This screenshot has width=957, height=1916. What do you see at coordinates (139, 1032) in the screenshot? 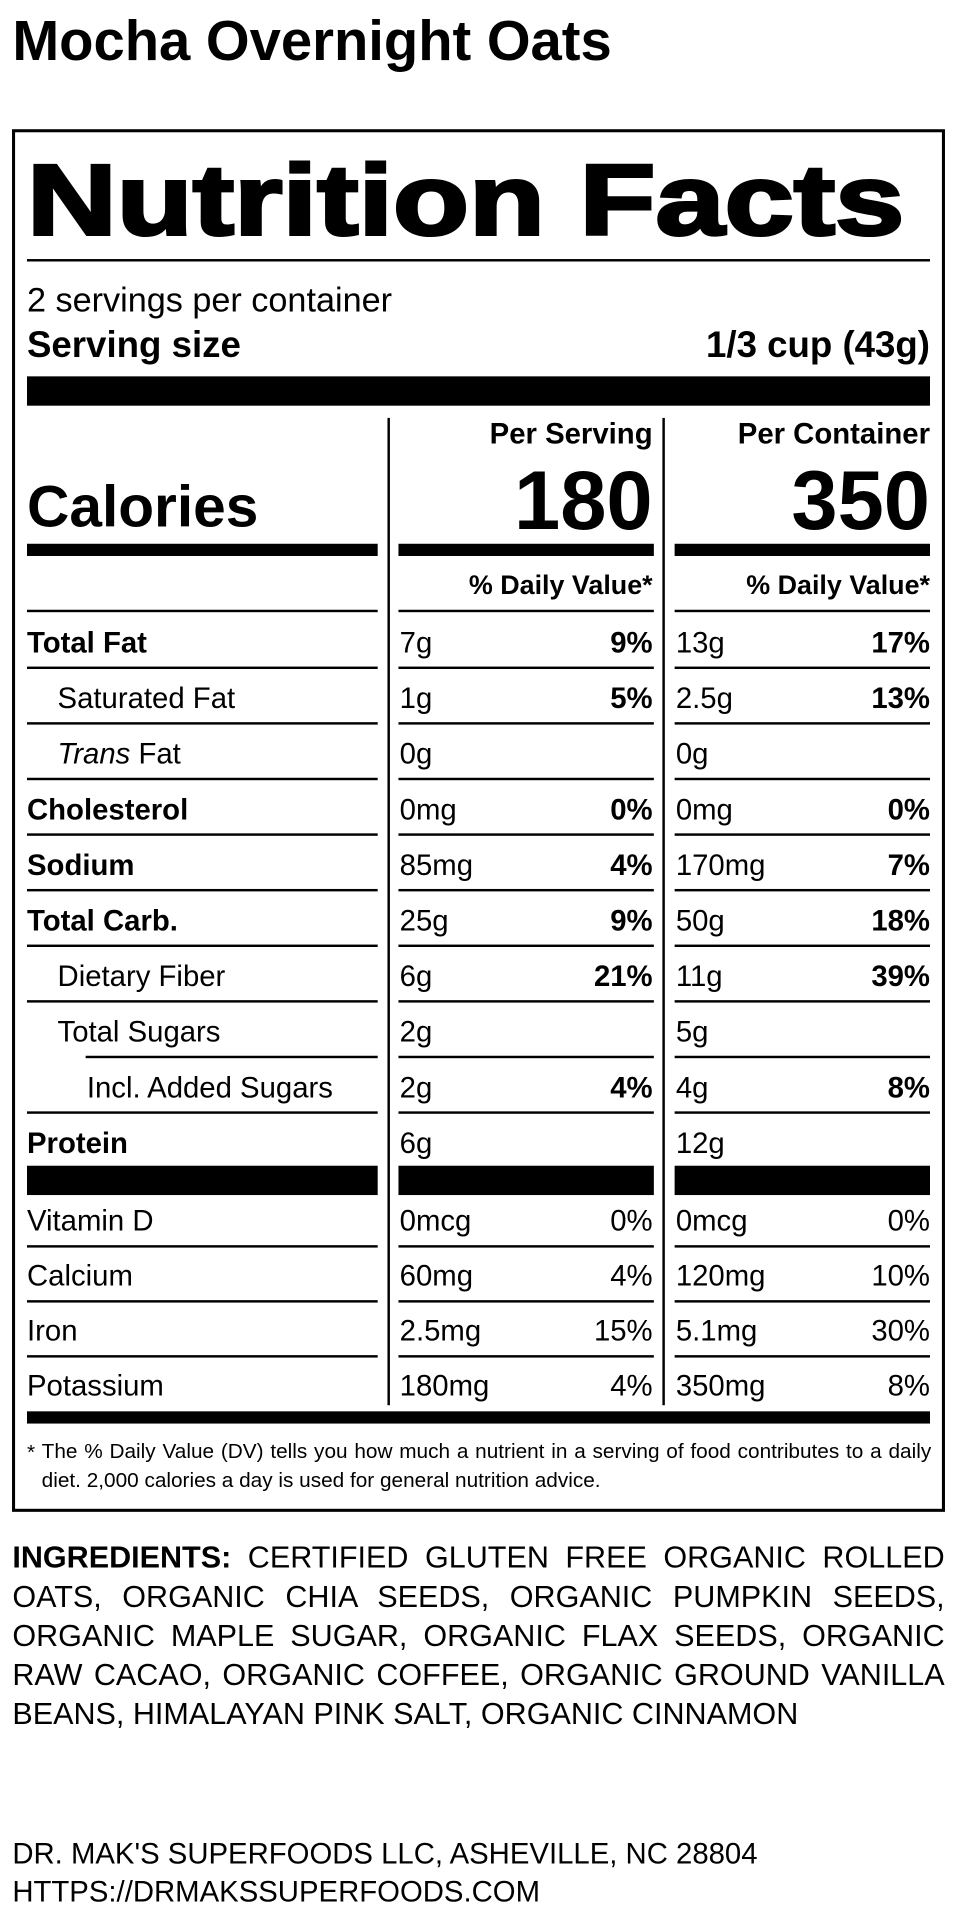
I see `nutrient-name-text: Total Sugars` at bounding box center [139, 1032].